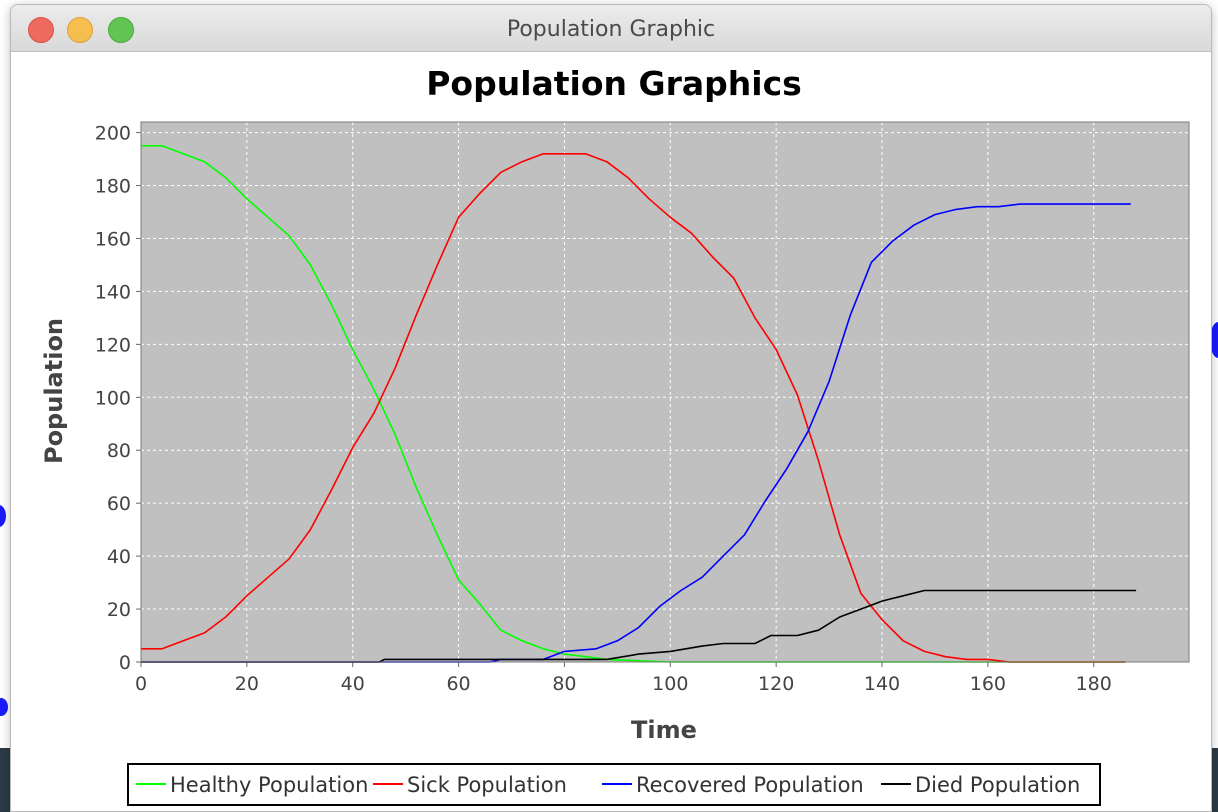 Image resolution: width=1218 pixels, height=812 pixels. I want to click on y-axis-label: Population, so click(54, 391).